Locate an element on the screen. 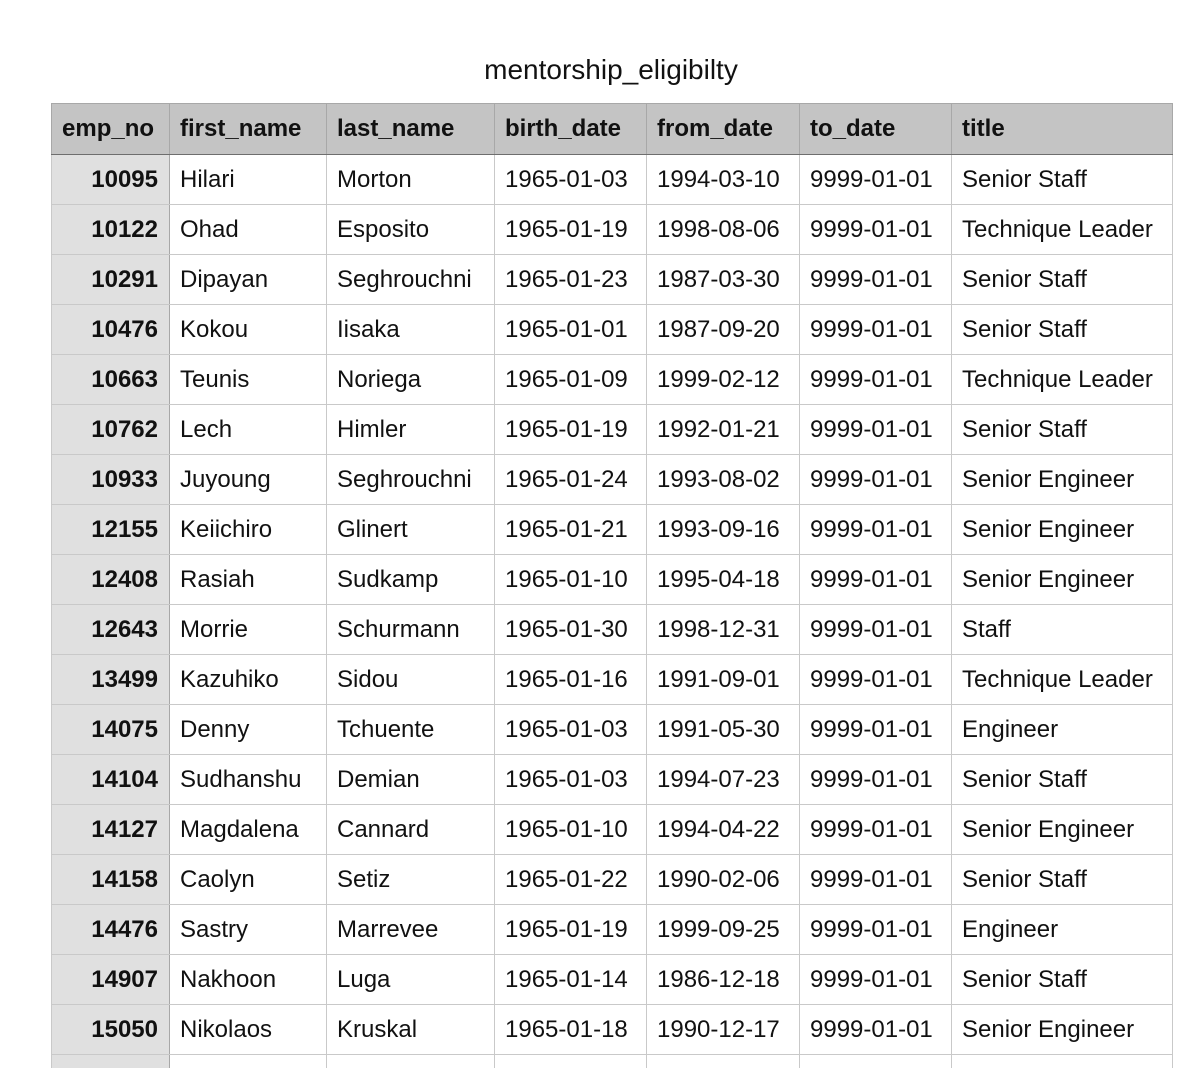  cell-from-date: 1990-02-06 is located at coordinates (723, 879).